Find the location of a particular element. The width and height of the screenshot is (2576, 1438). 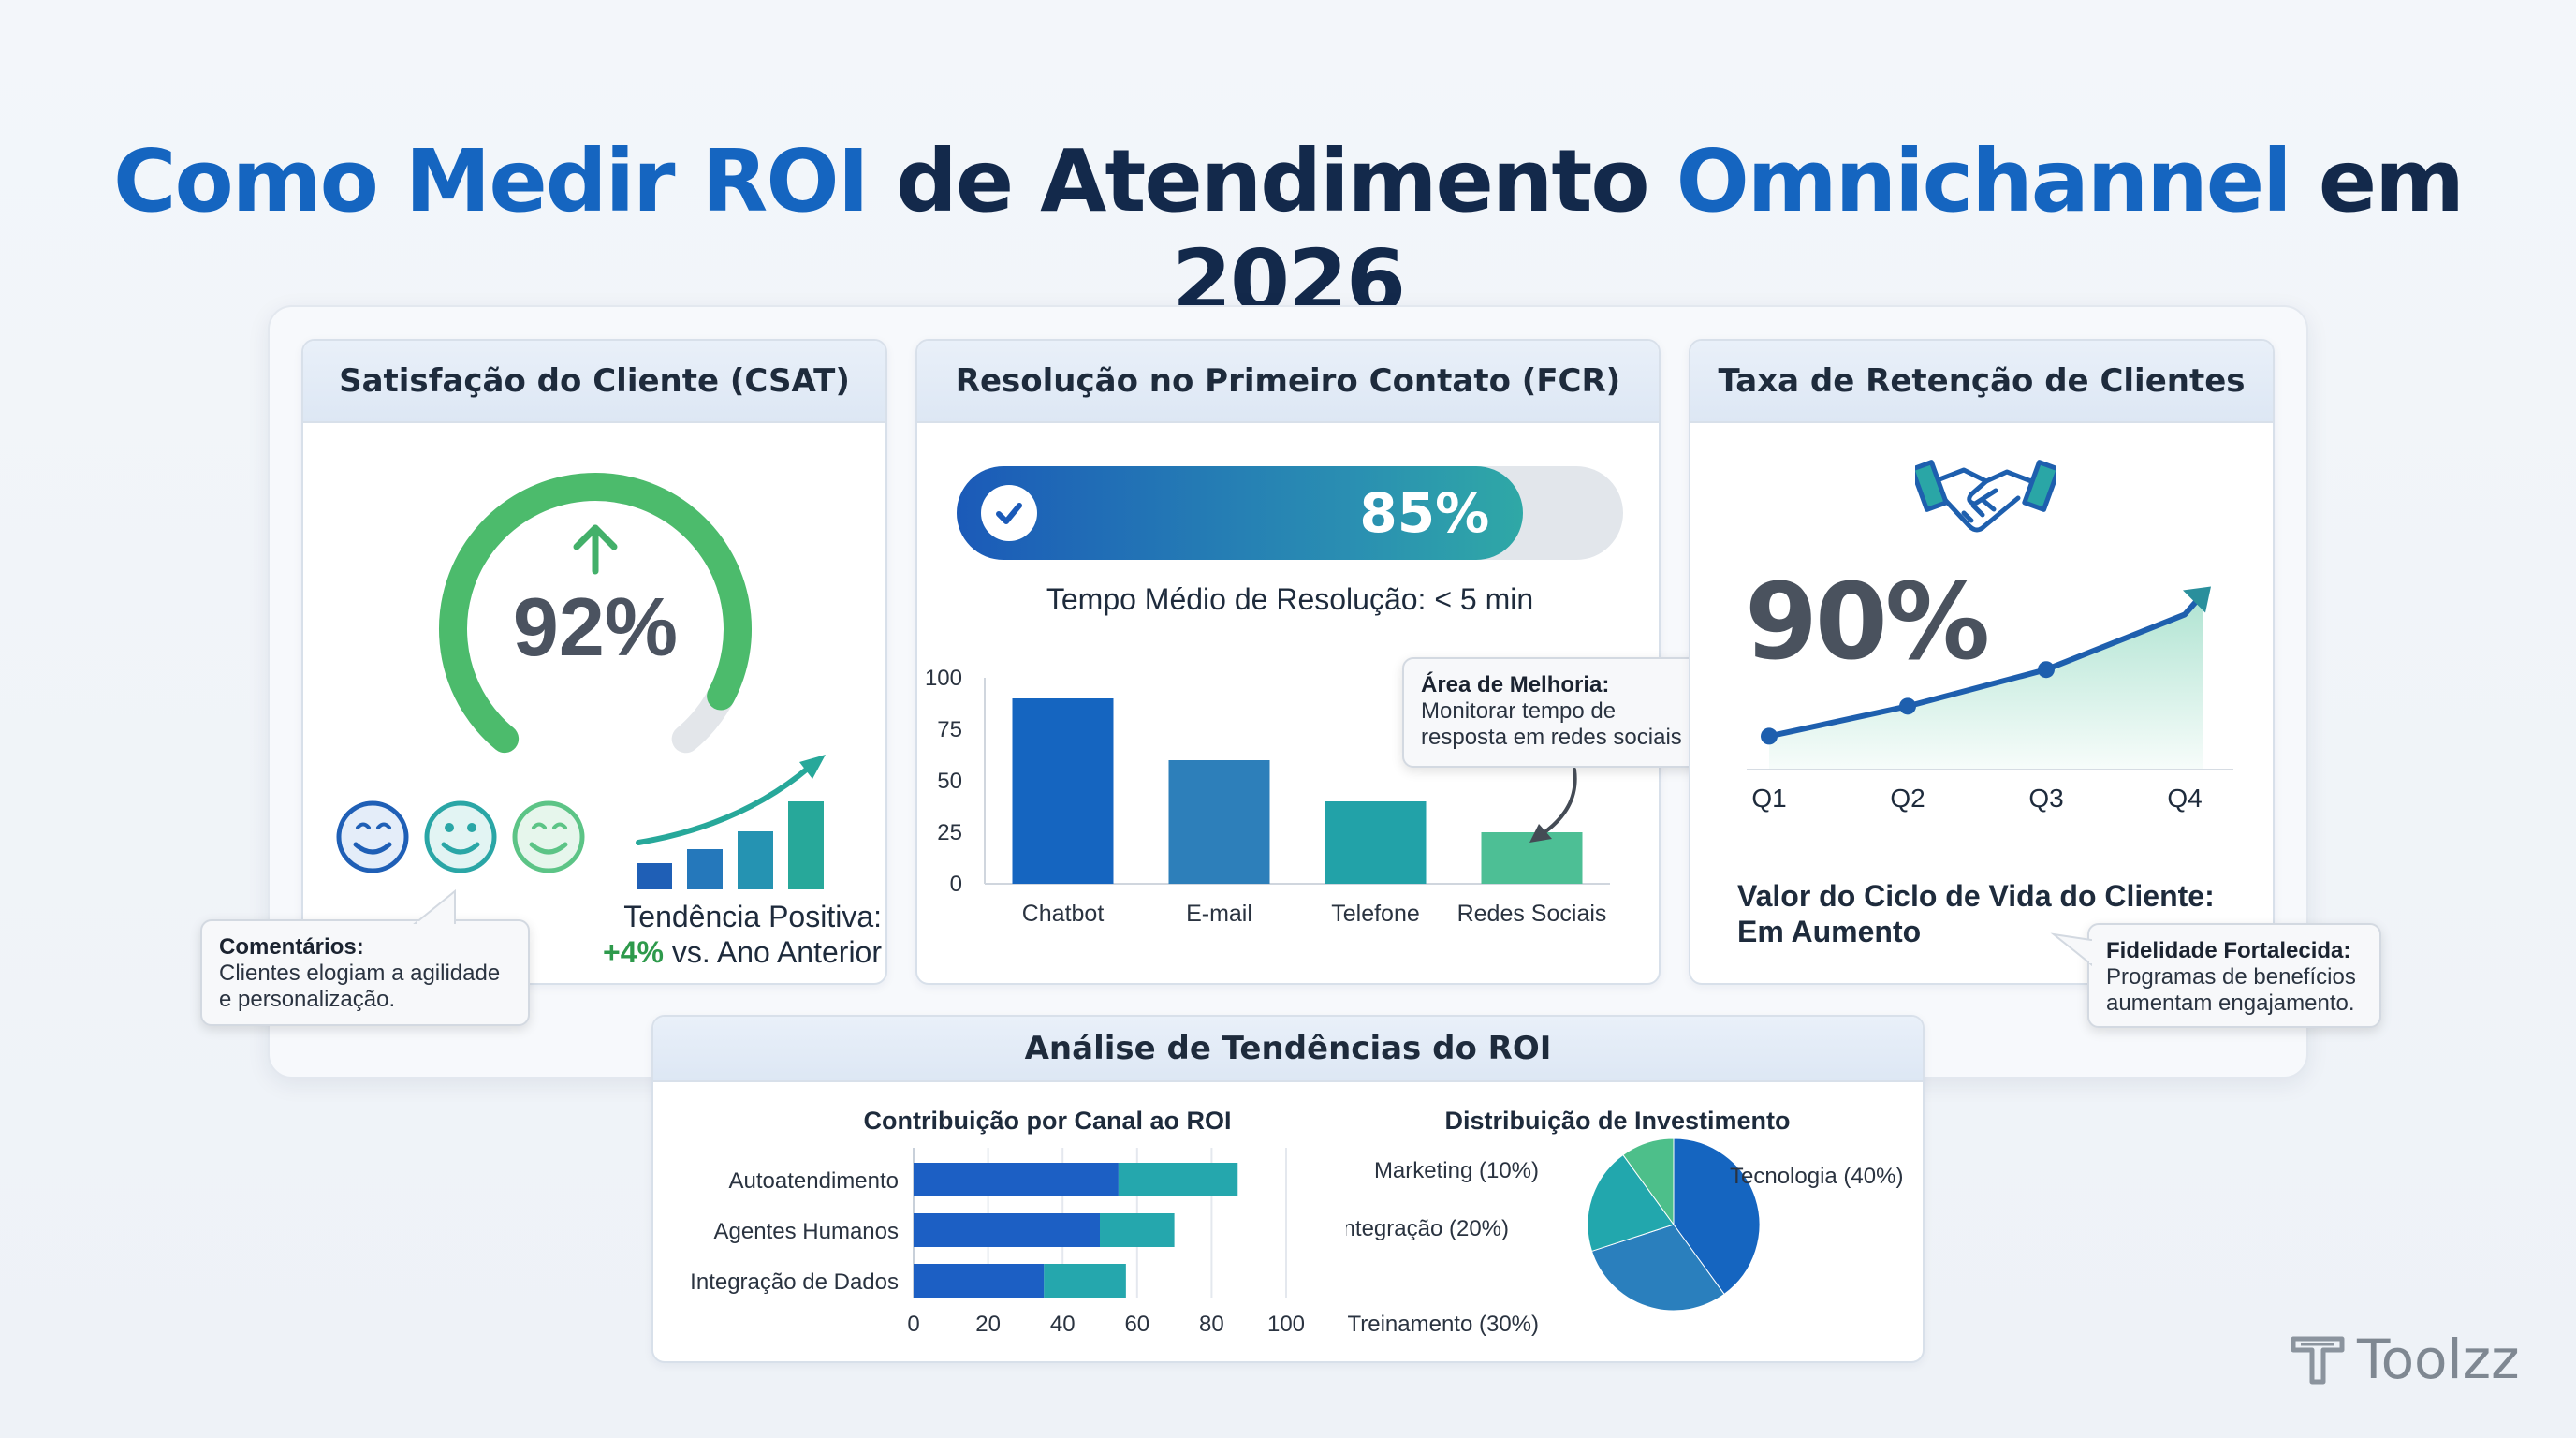

retention-x-tick: Q1 is located at coordinates (1768, 798).